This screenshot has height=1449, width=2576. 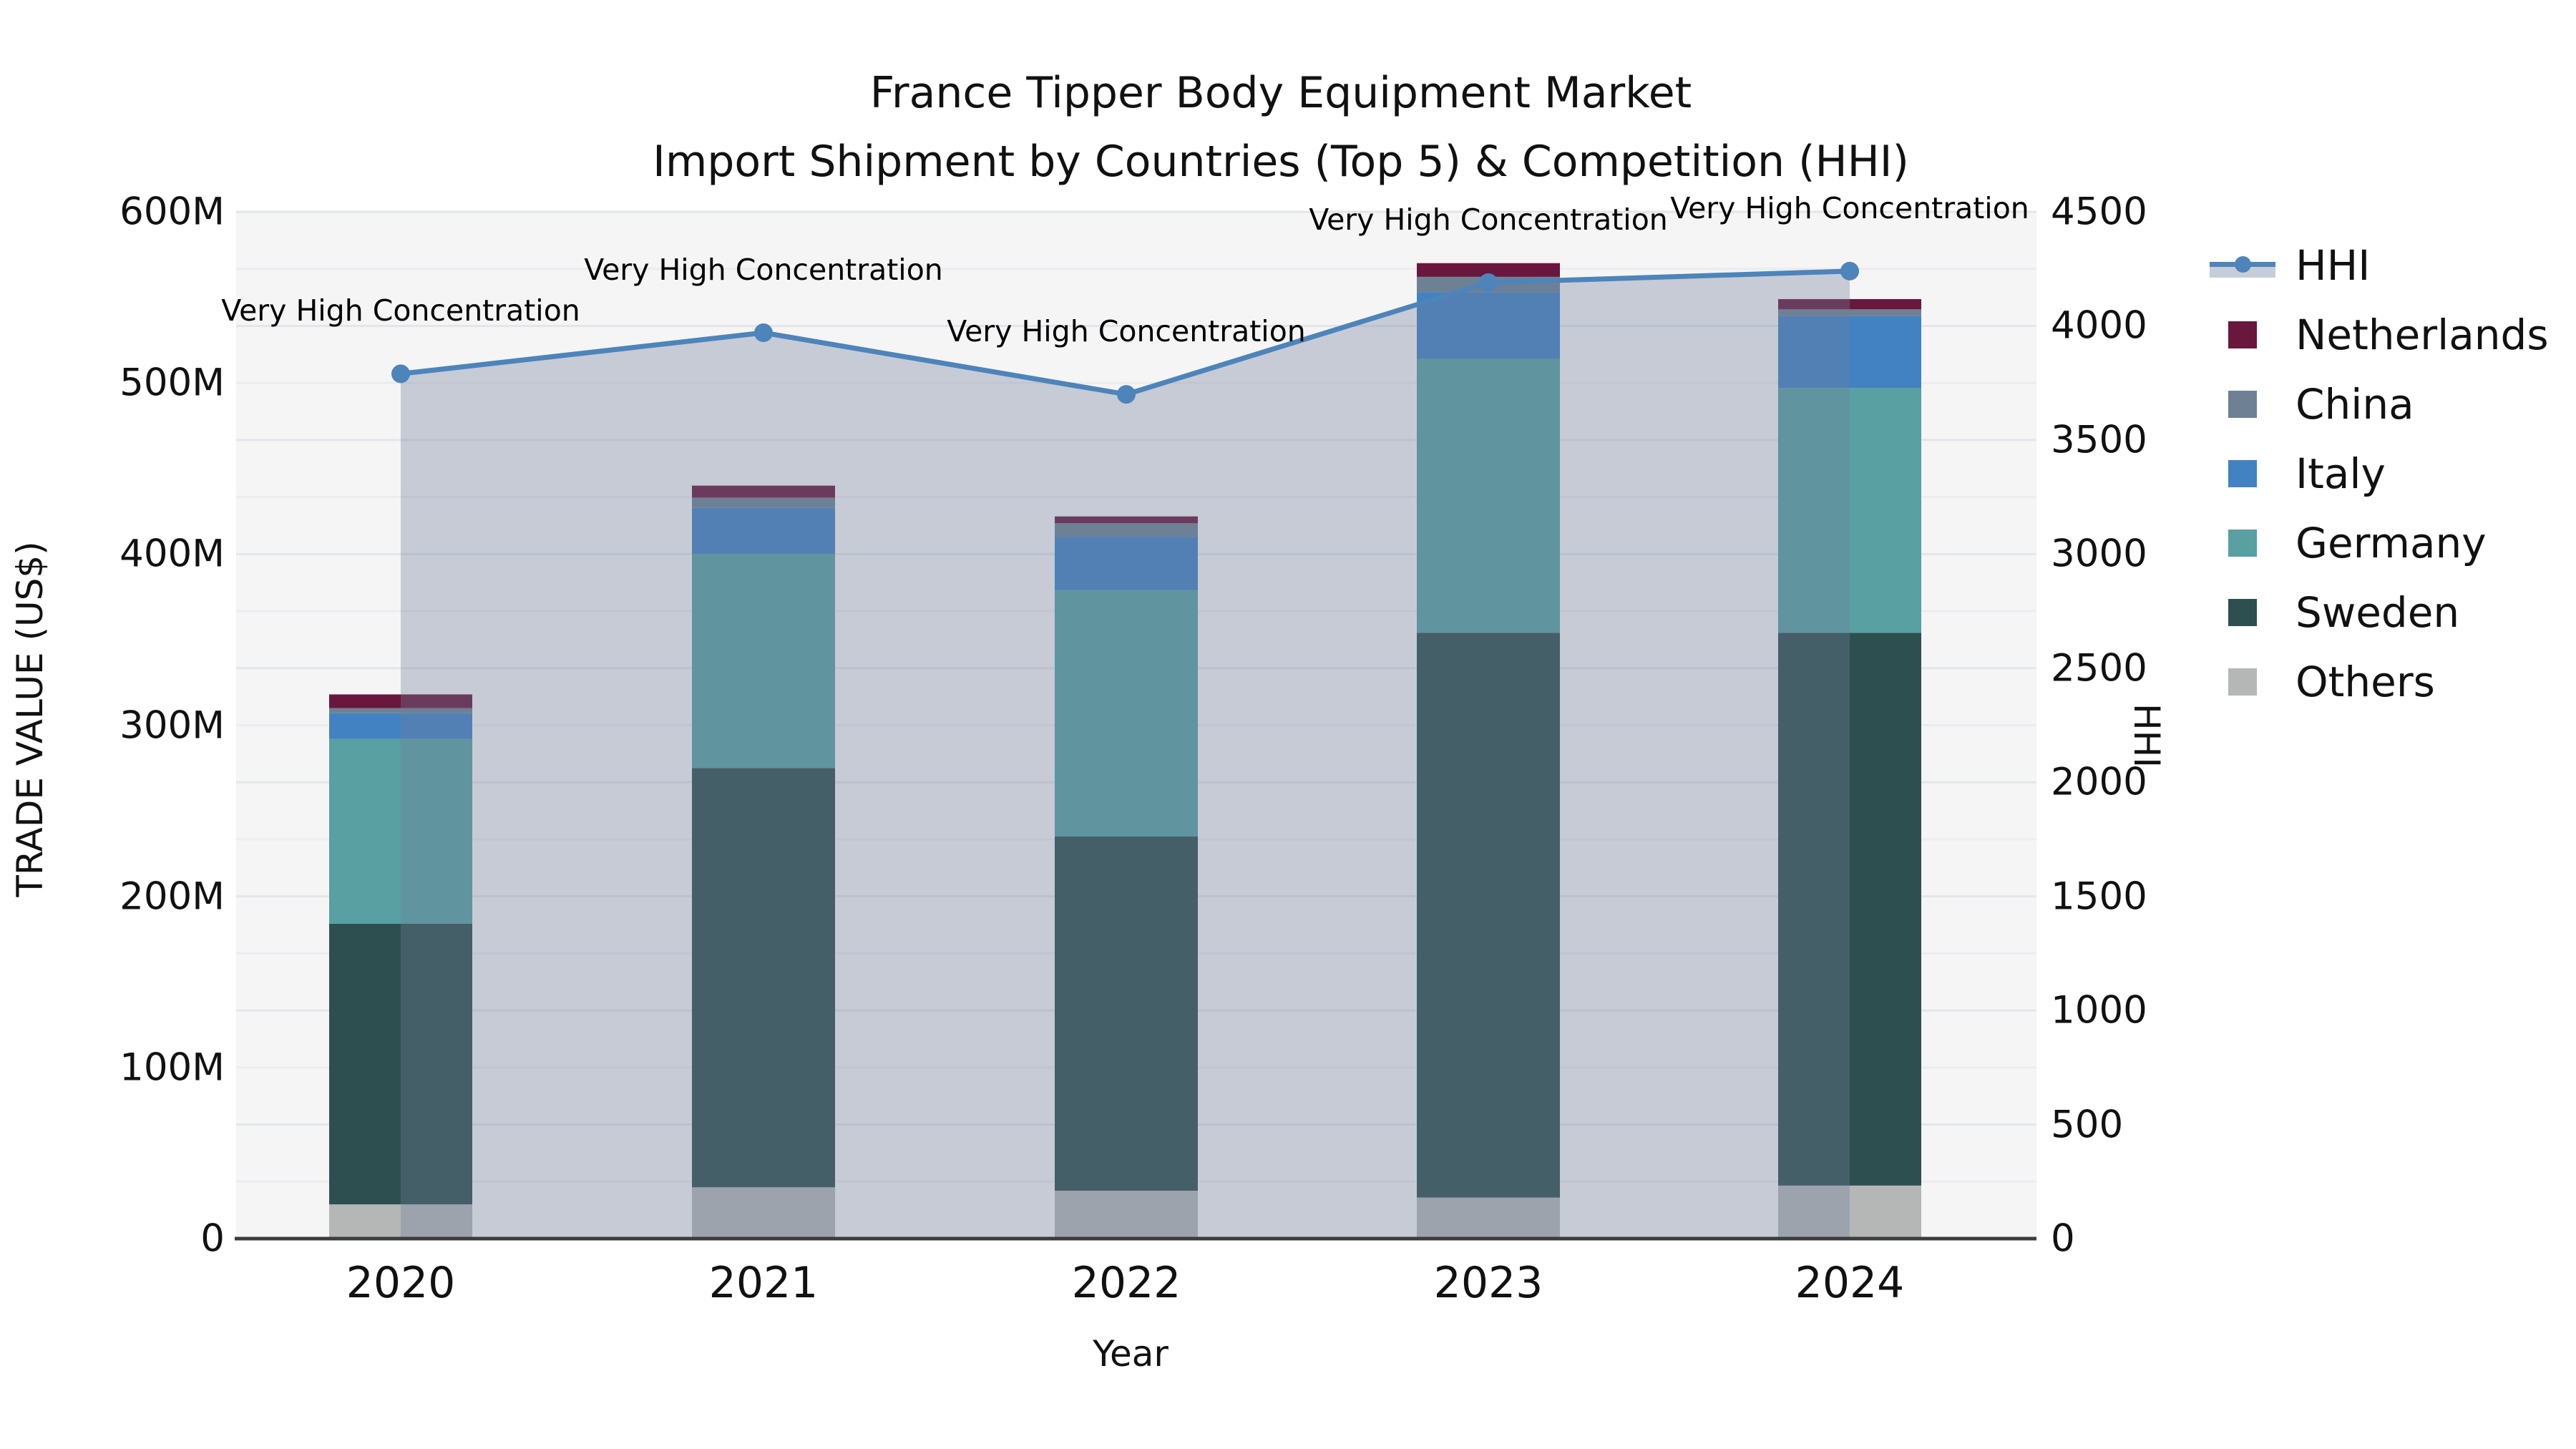 I want to click on bar-segment-china-2024, so click(x=1849, y=312).